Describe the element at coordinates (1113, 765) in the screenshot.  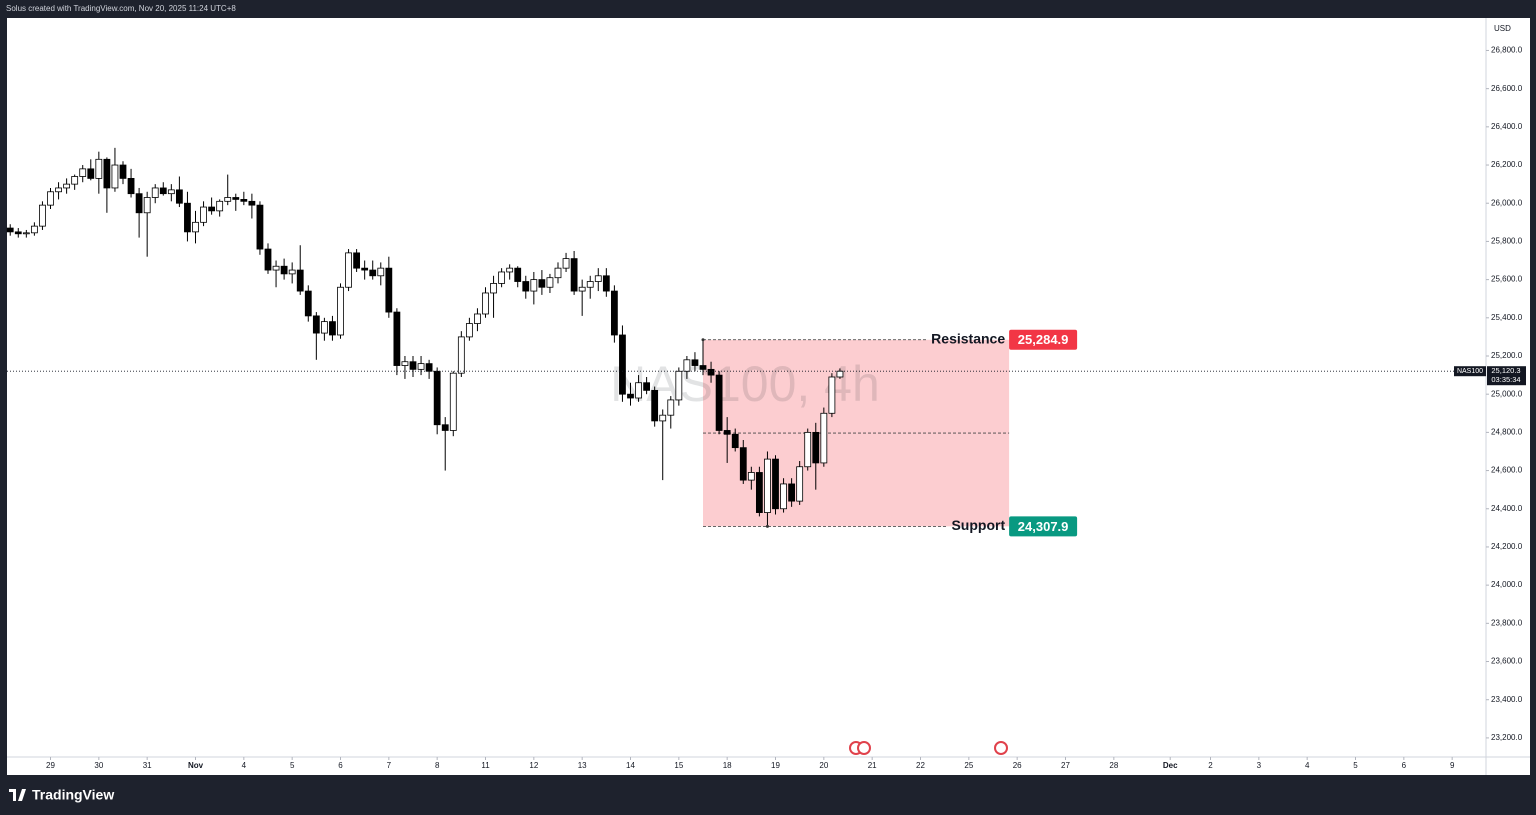
I see `x-tick-label: 28` at that location.